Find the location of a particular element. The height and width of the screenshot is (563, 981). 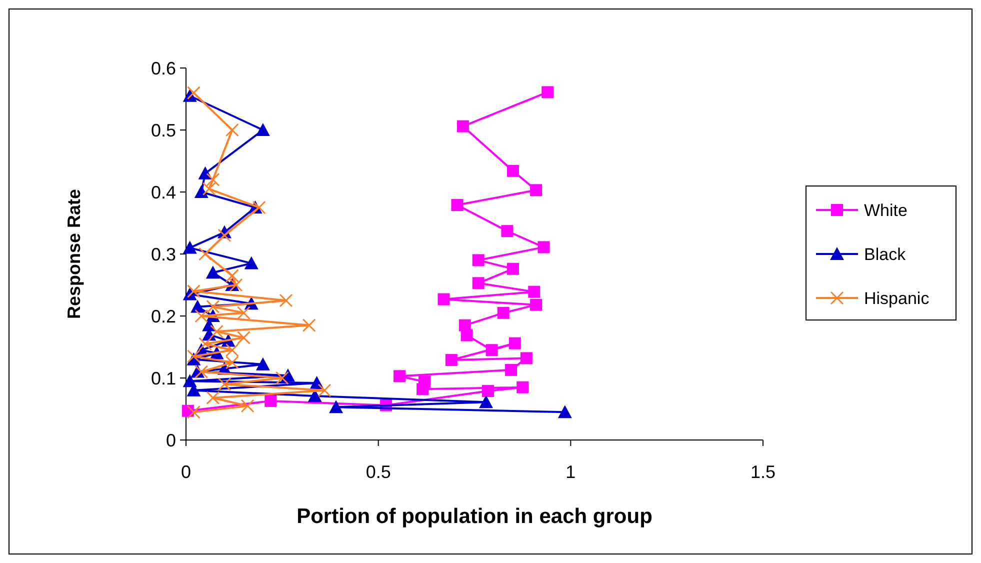

x-tick-label: 0 is located at coordinates (186, 472).